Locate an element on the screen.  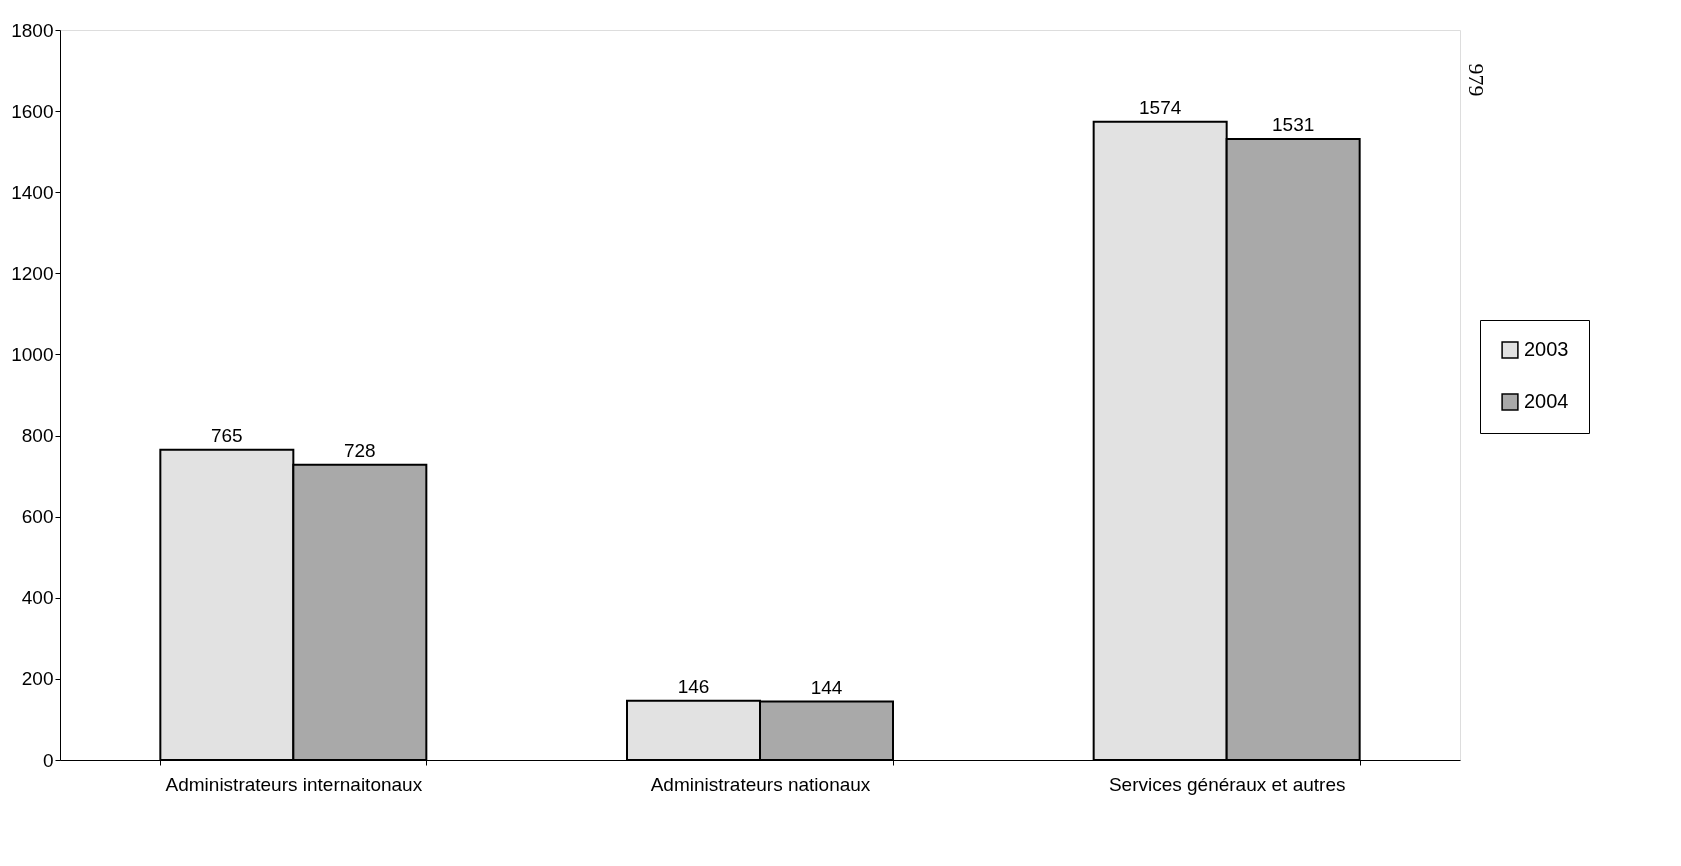
data-label: 1531 is located at coordinates (1293, 125).